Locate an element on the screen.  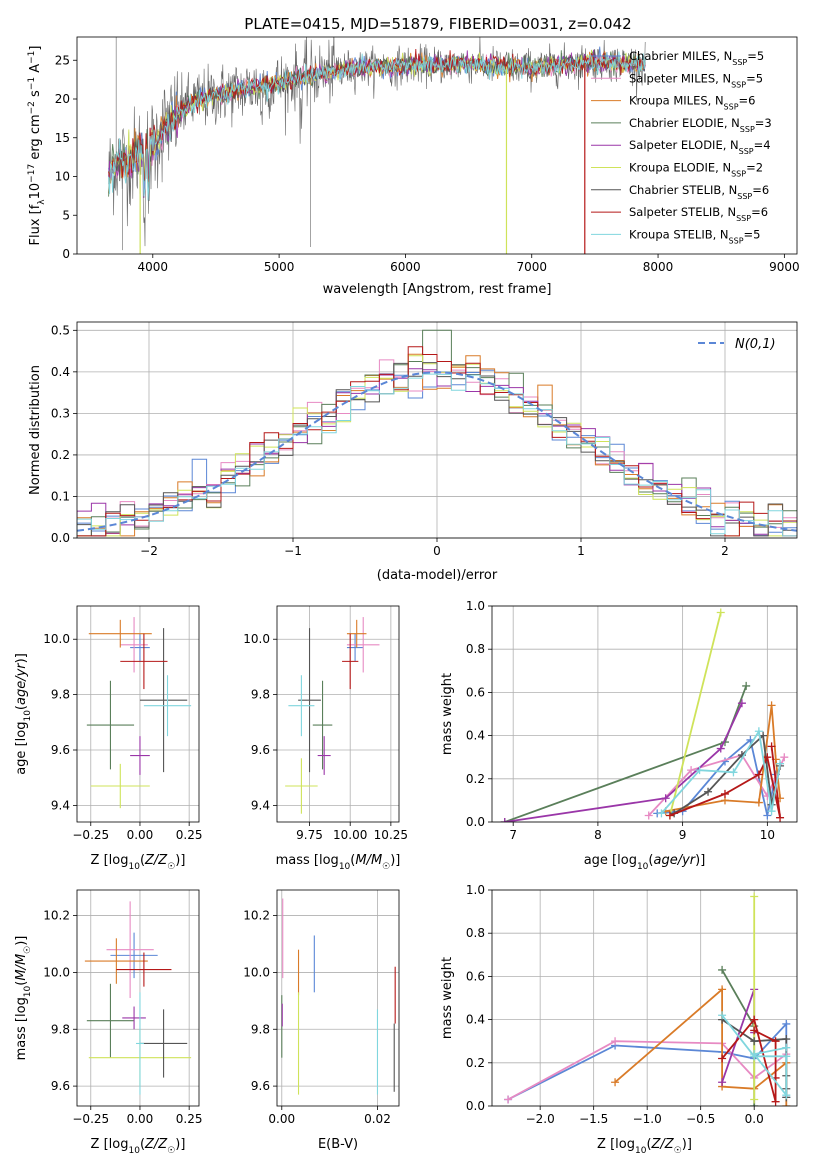
x-tick-label: 6000 is located at coordinates (405, 267).